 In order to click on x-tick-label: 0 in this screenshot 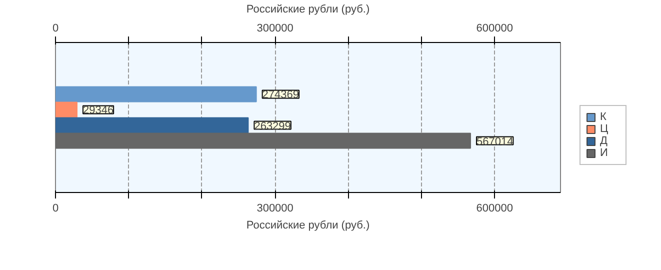, I will do `click(55, 28)`.